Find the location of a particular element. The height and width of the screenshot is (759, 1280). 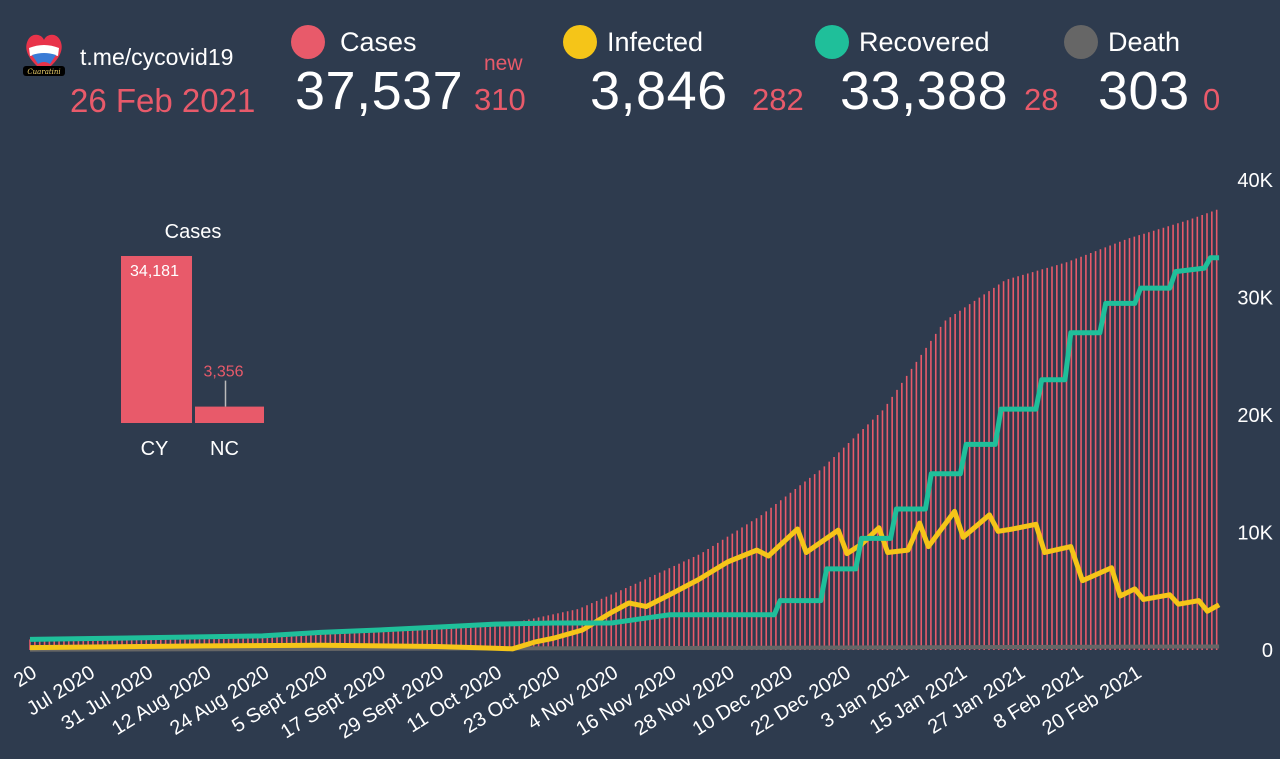

cases-value: 37,537 is located at coordinates (379, 91).